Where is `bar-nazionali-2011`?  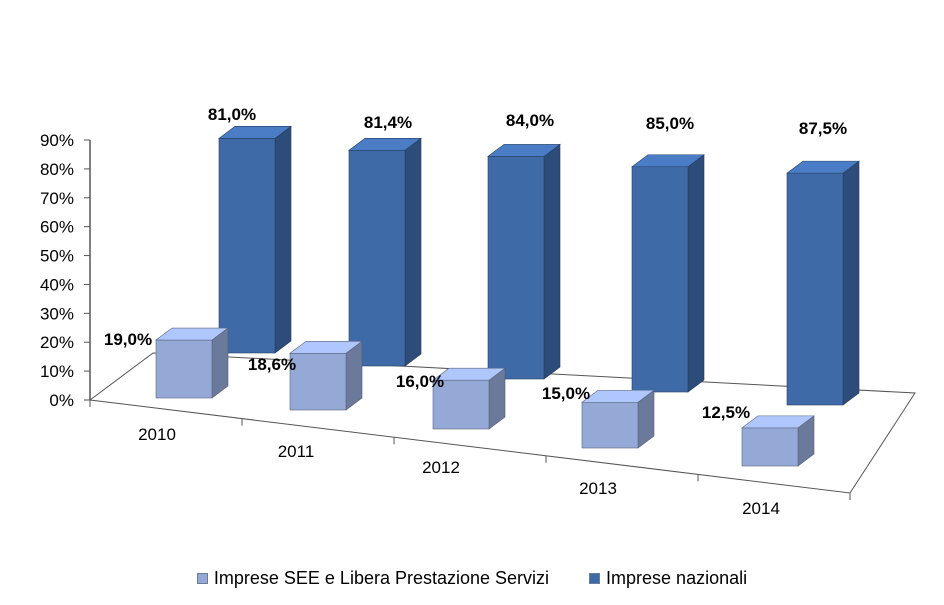
bar-nazionali-2011 is located at coordinates (385, 252).